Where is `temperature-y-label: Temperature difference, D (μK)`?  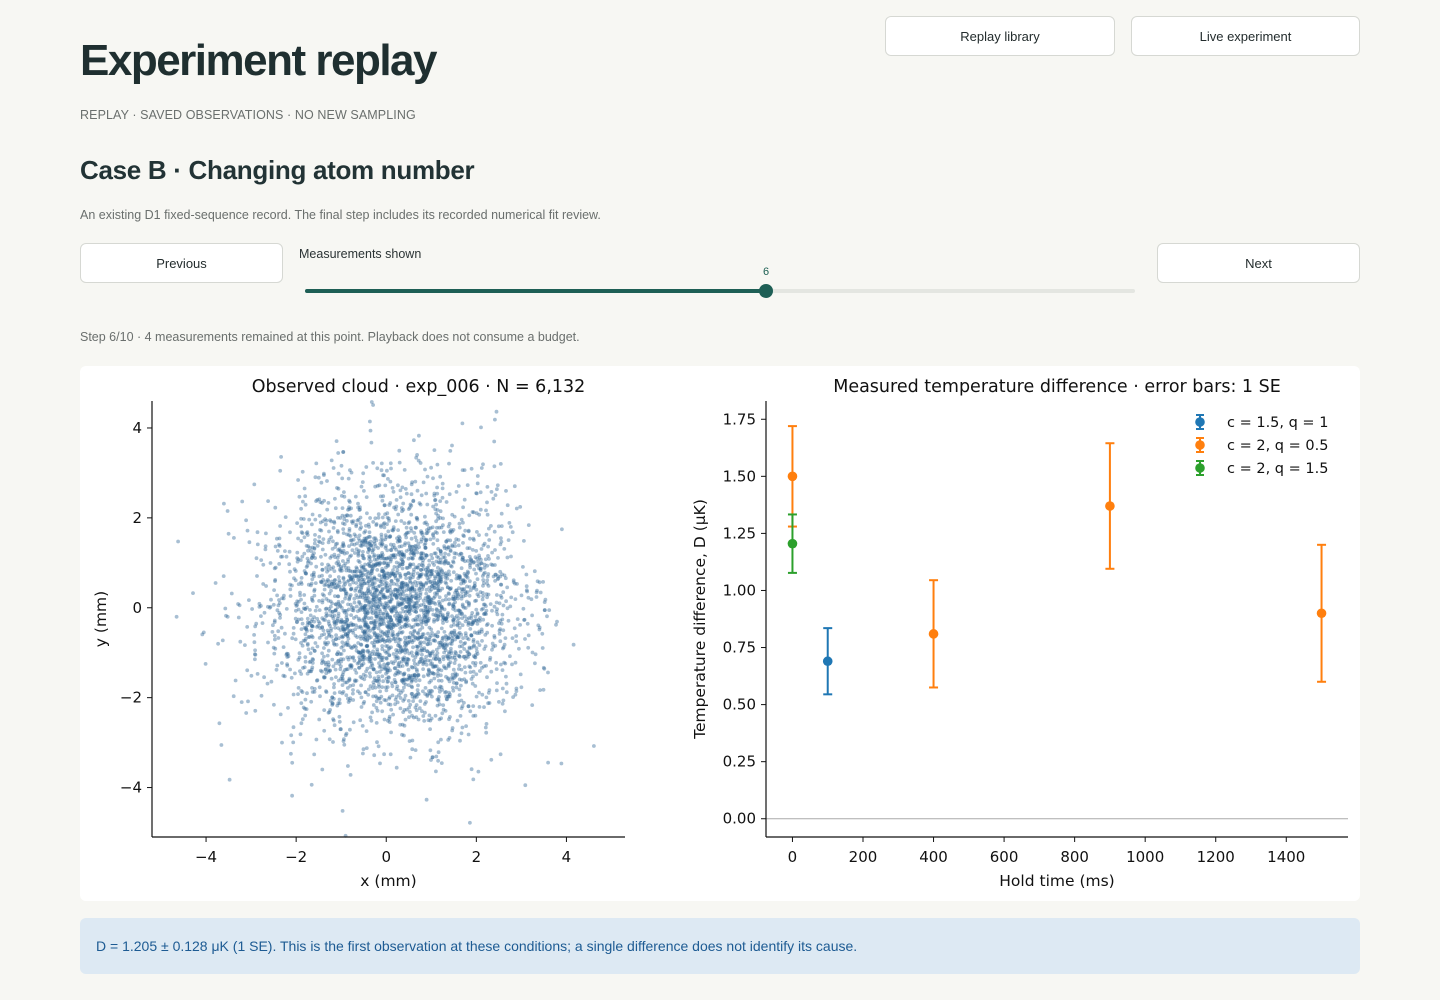
temperature-y-label: Temperature difference, D (μK) is located at coordinates (700, 619).